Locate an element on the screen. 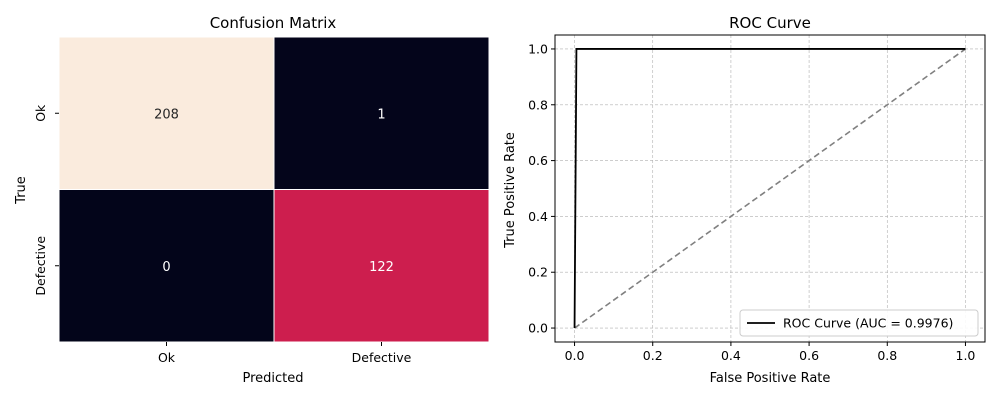 The image size is (1000, 400). roc-y-tick-label: 1.0 is located at coordinates (538, 48).